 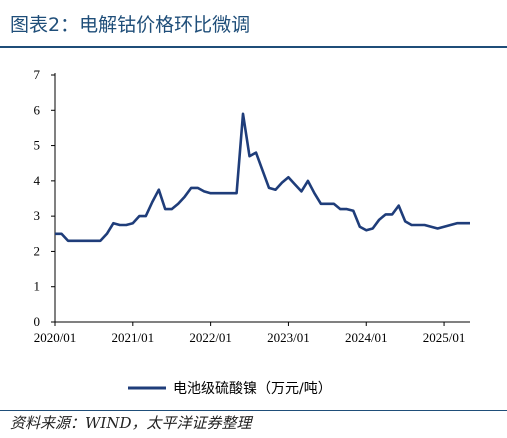 What do you see at coordinates (37, 321) in the screenshot?
I see `y-tick-label: 0` at bounding box center [37, 321].